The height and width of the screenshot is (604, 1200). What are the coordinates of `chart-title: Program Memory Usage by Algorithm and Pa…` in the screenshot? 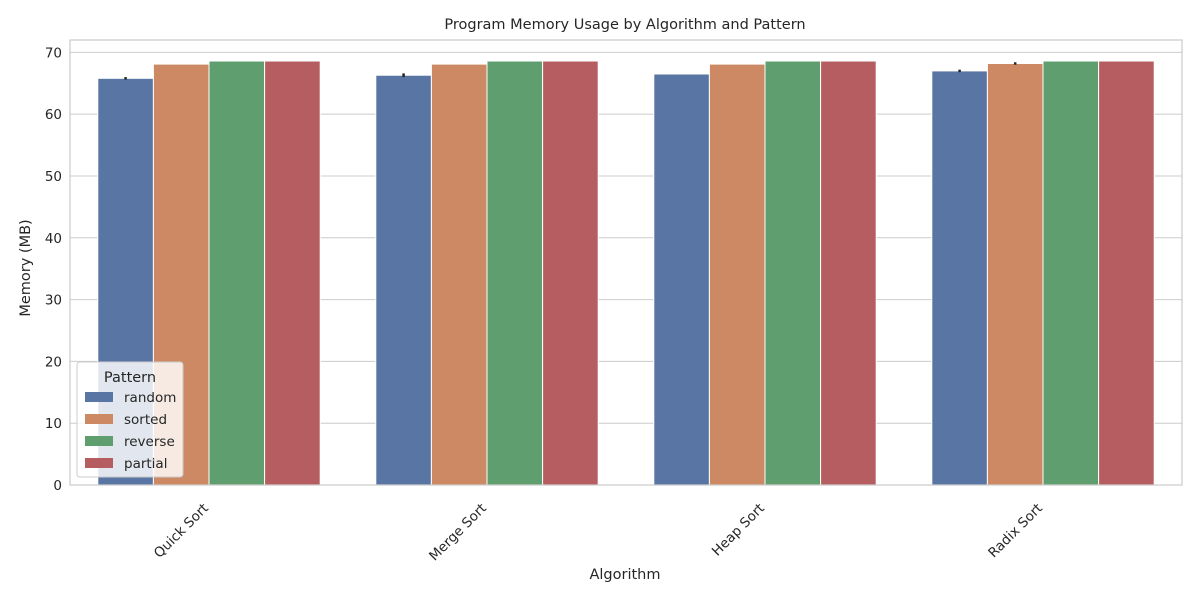 It's located at (624, 25).